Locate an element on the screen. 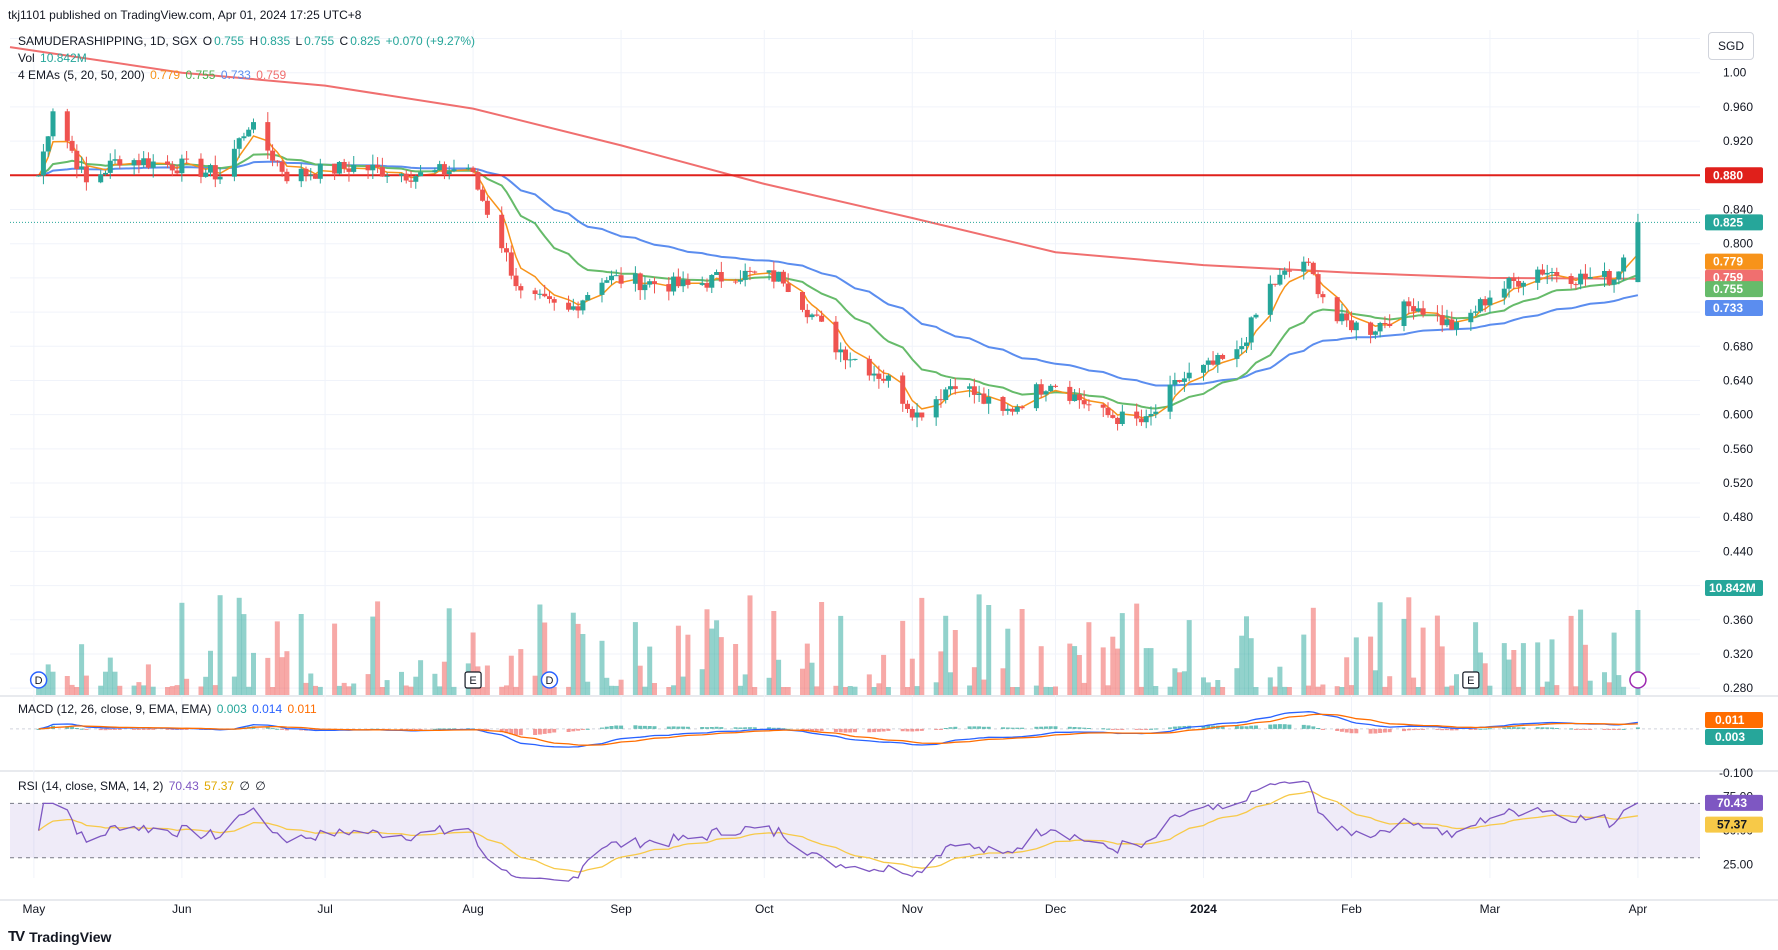  time-tick-label: Jul is located at coordinates (324, 909).